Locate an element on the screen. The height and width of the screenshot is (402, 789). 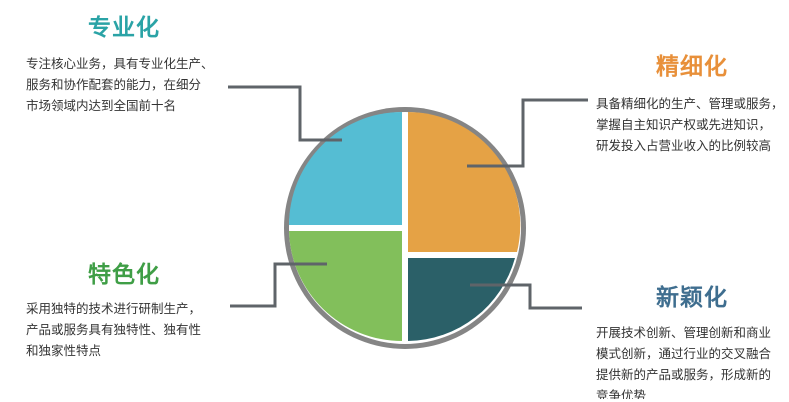
desc-zhuanye-line: 市场领域内达到全国前十名 is located at coordinates (101, 105).